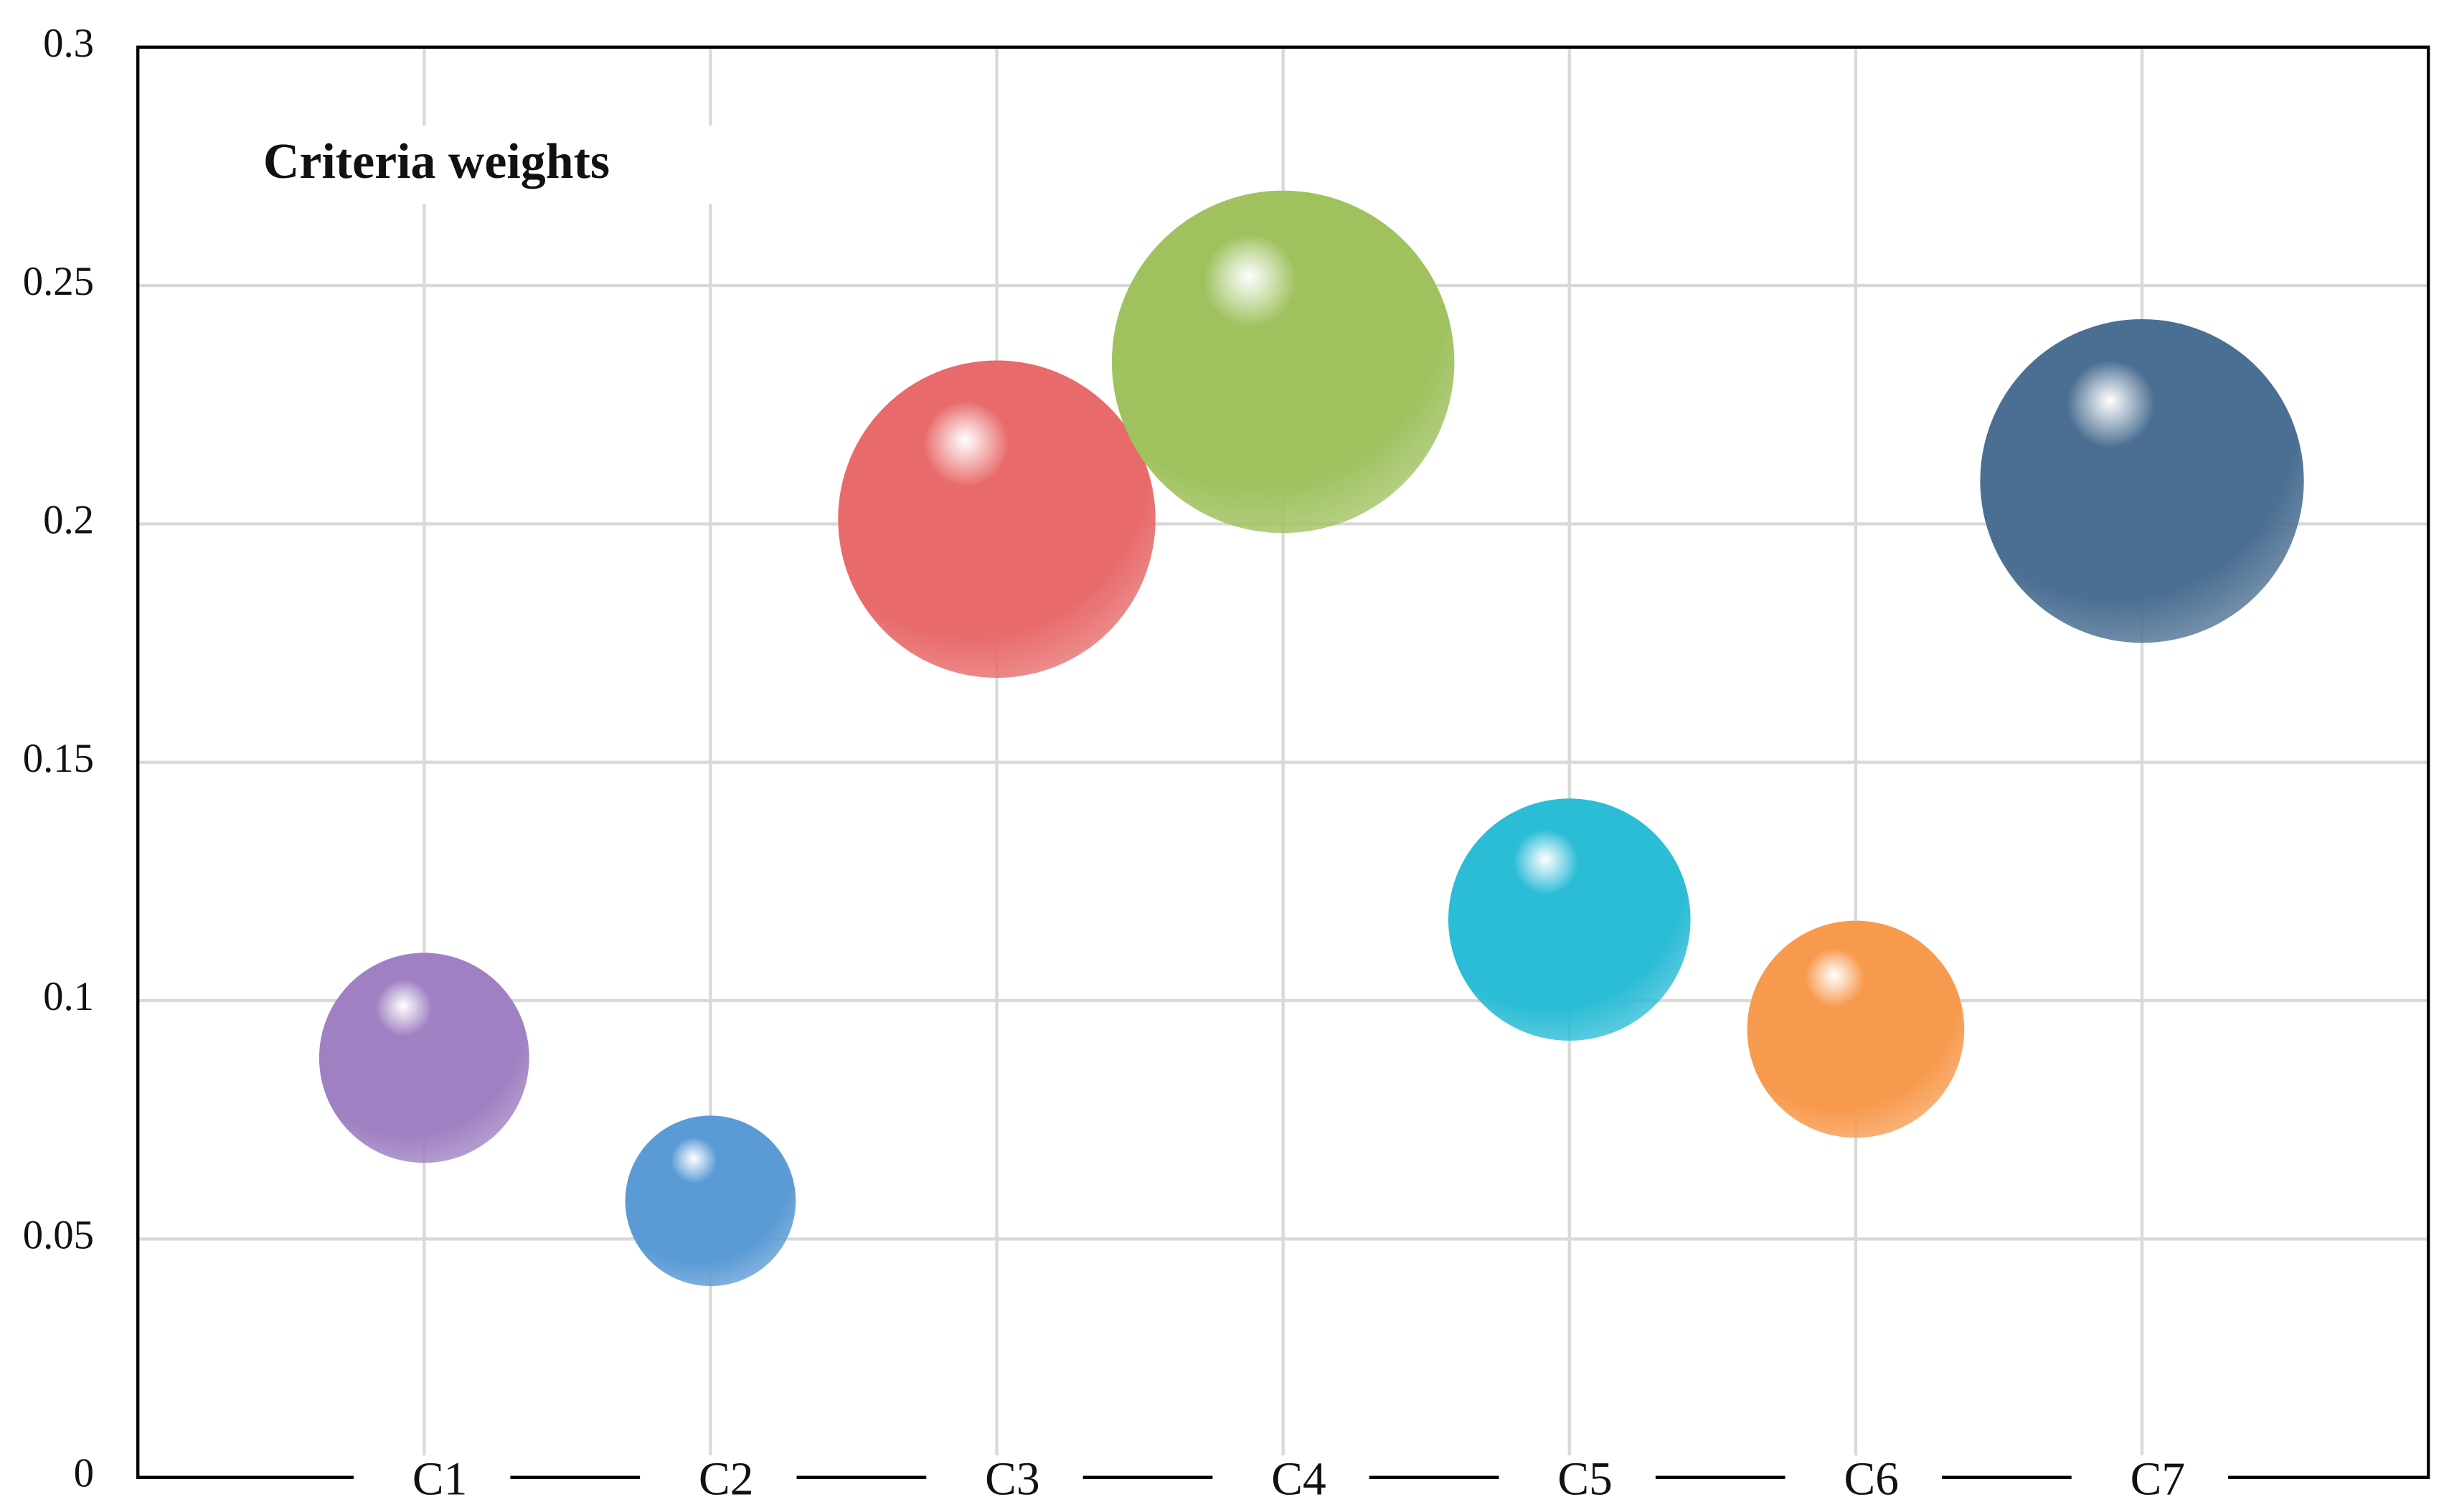  I want to click on x-tick-label: C7, so click(2158, 1479).